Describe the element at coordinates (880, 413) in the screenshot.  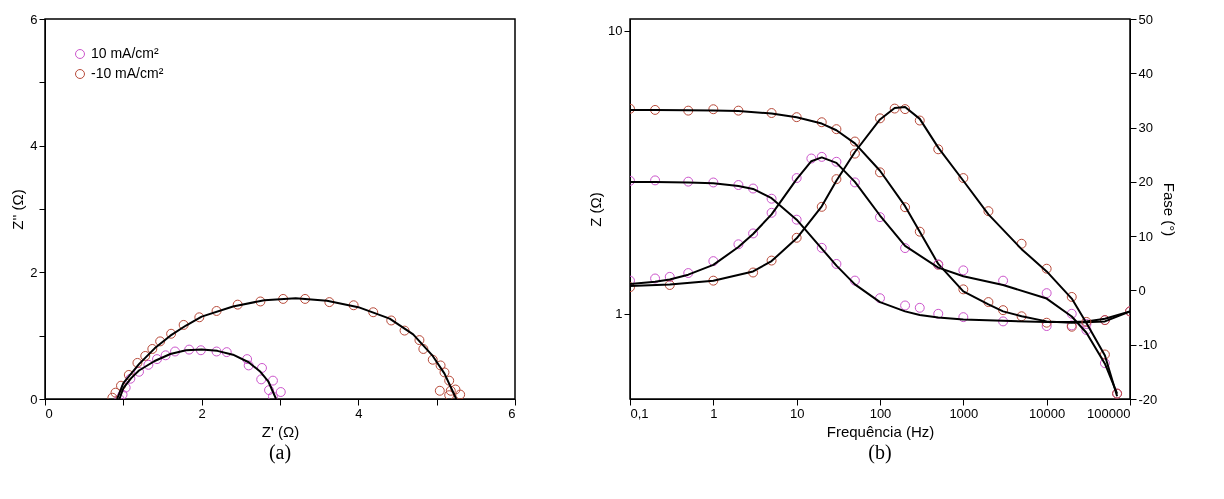
I see `x-tick-label: 100` at that location.